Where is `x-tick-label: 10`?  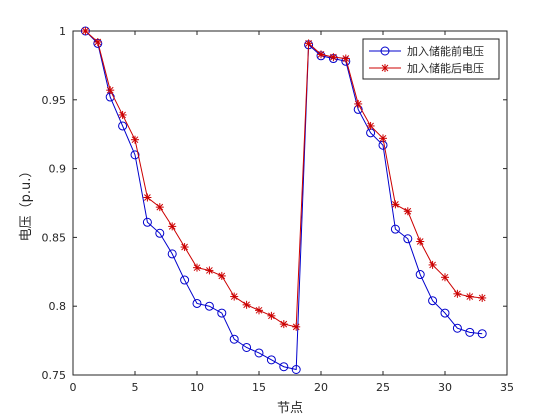
x-tick-label: 10 is located at coordinates (197, 387).